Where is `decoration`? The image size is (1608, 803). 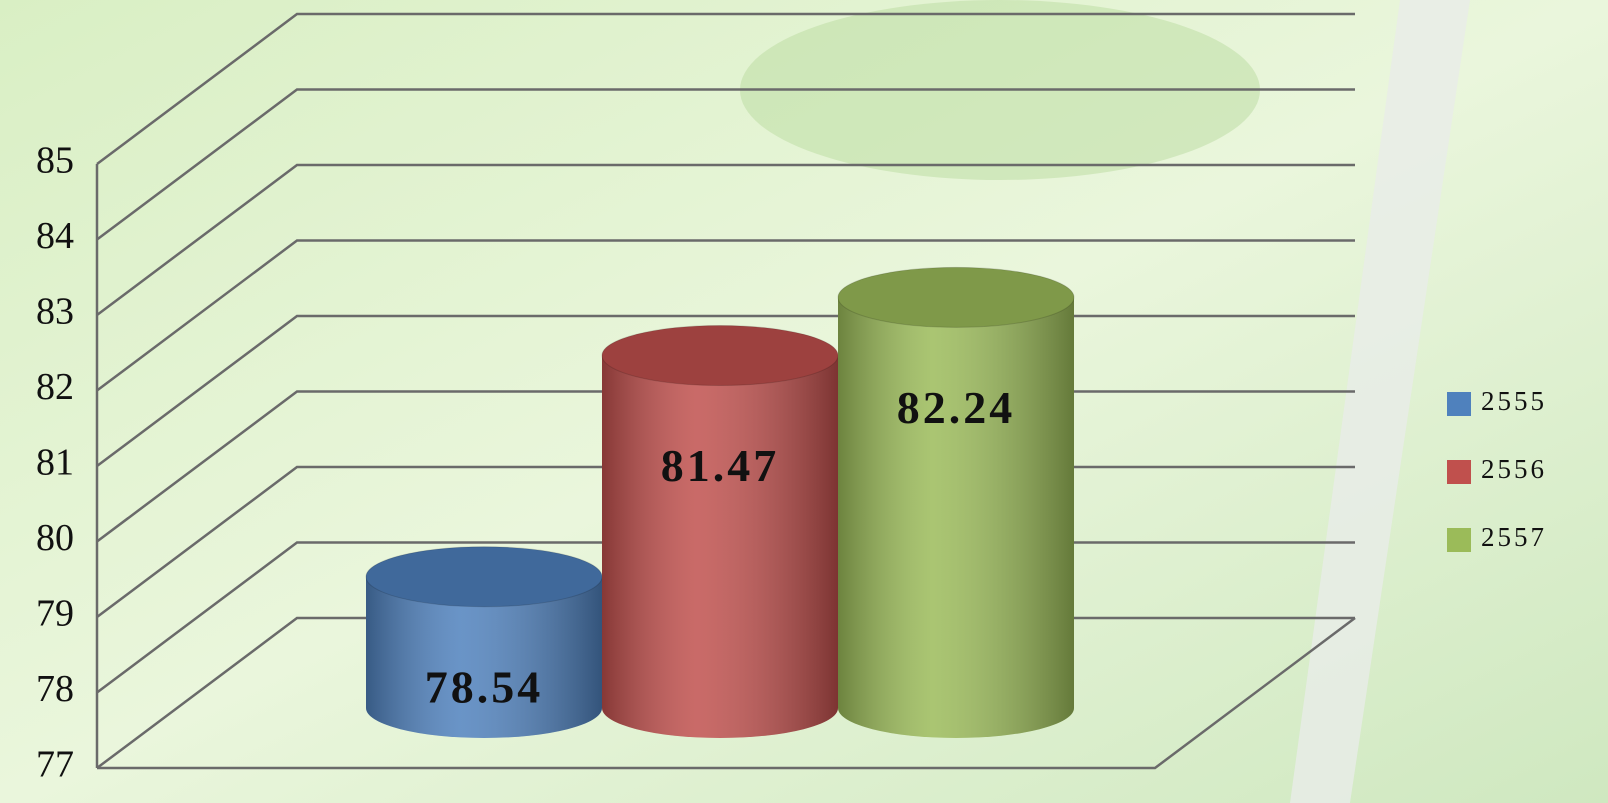
decoration is located at coordinates (1380, 401).